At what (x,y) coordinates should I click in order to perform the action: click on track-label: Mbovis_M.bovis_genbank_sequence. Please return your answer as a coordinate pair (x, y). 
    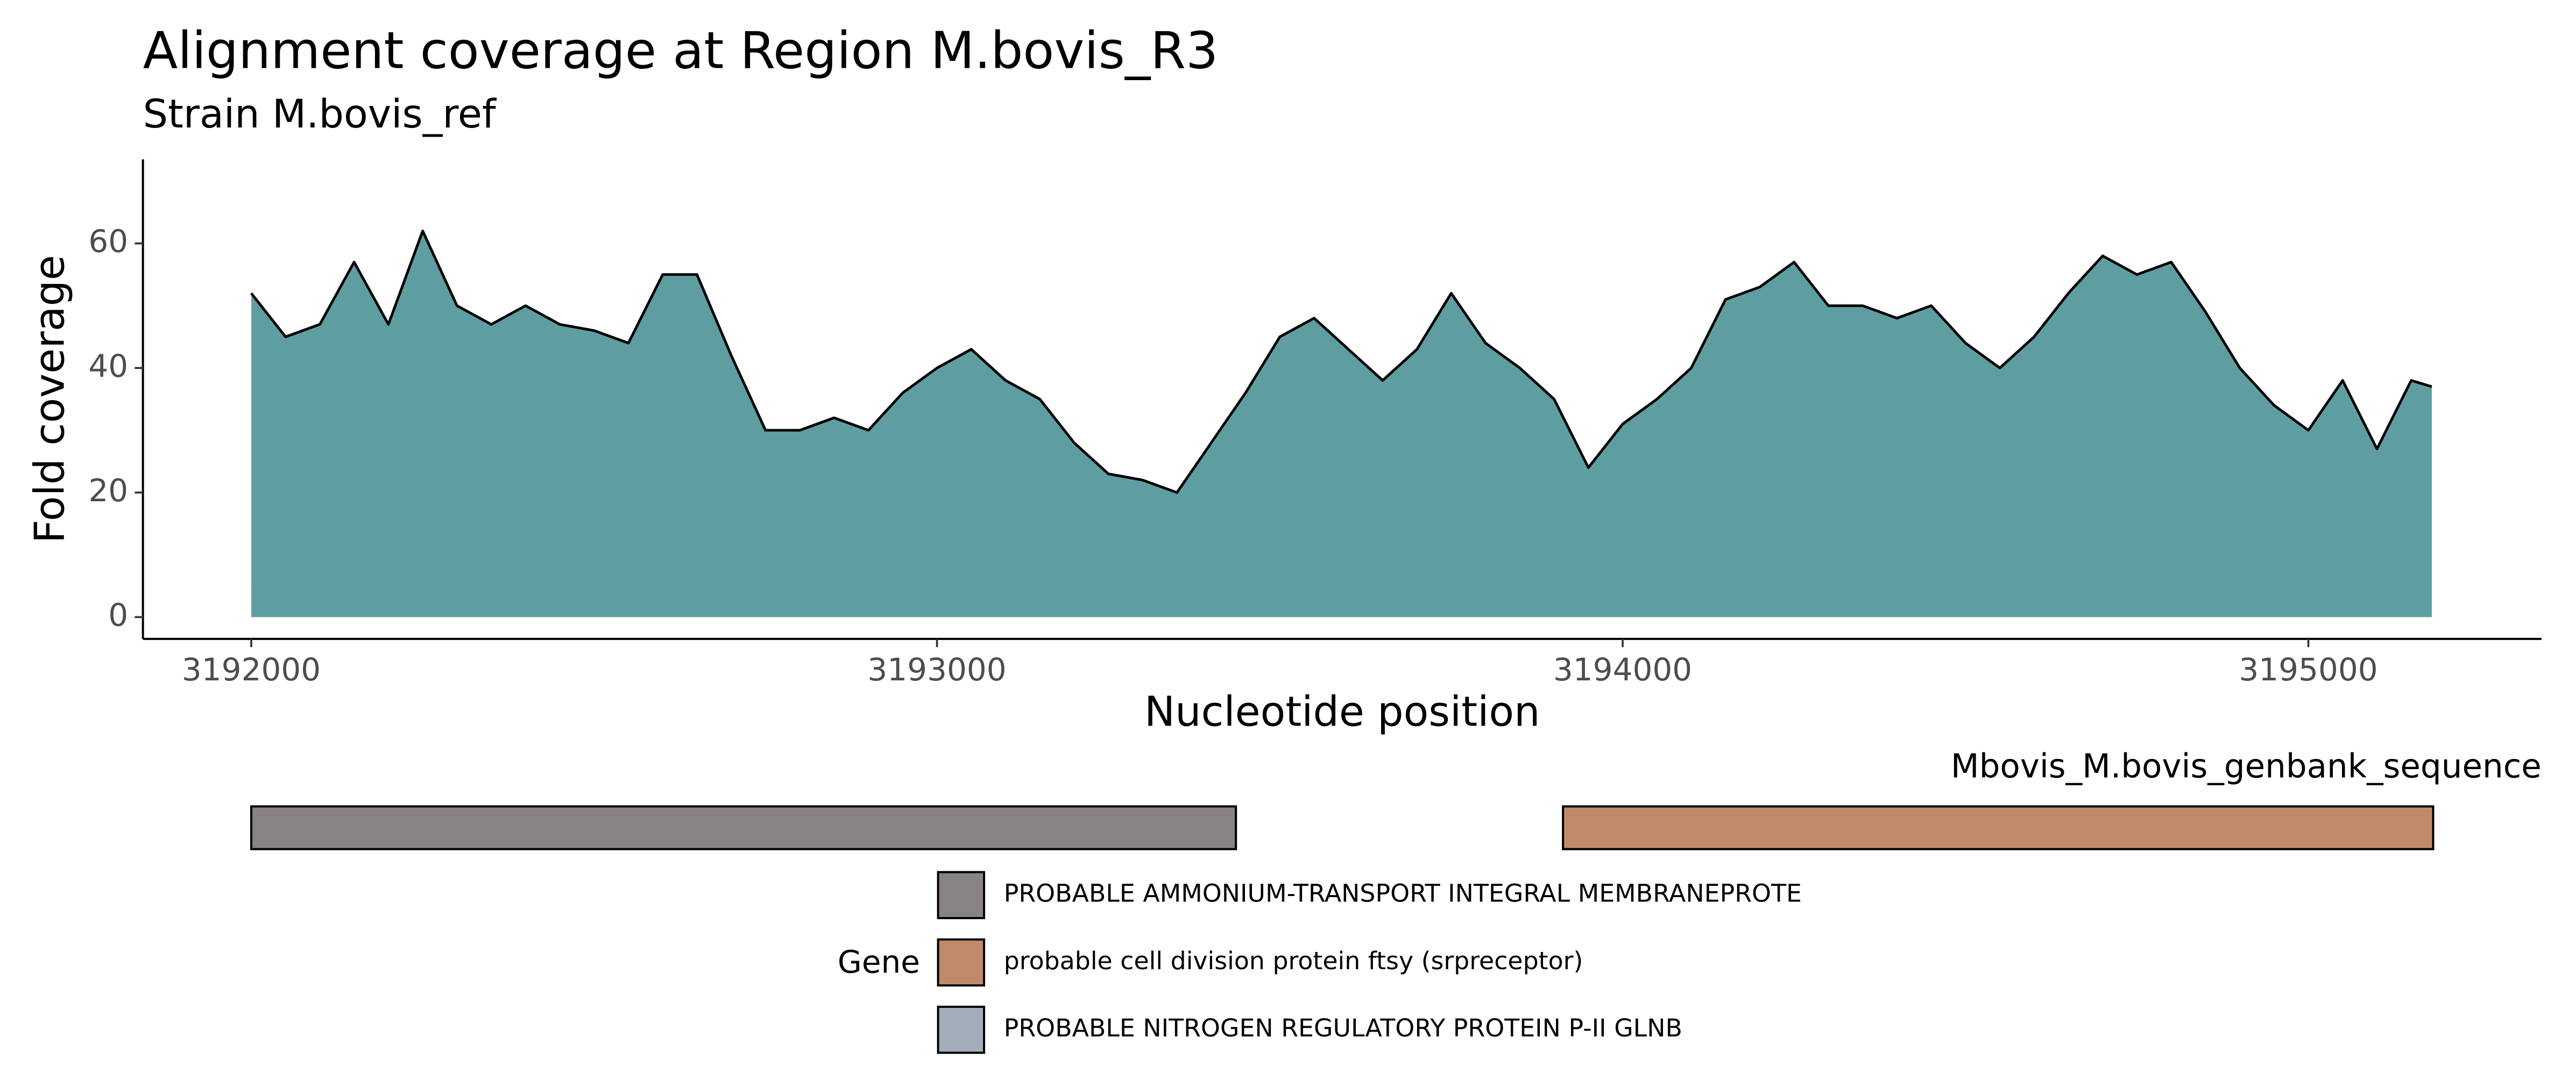
    Looking at the image, I should click on (2246, 767).